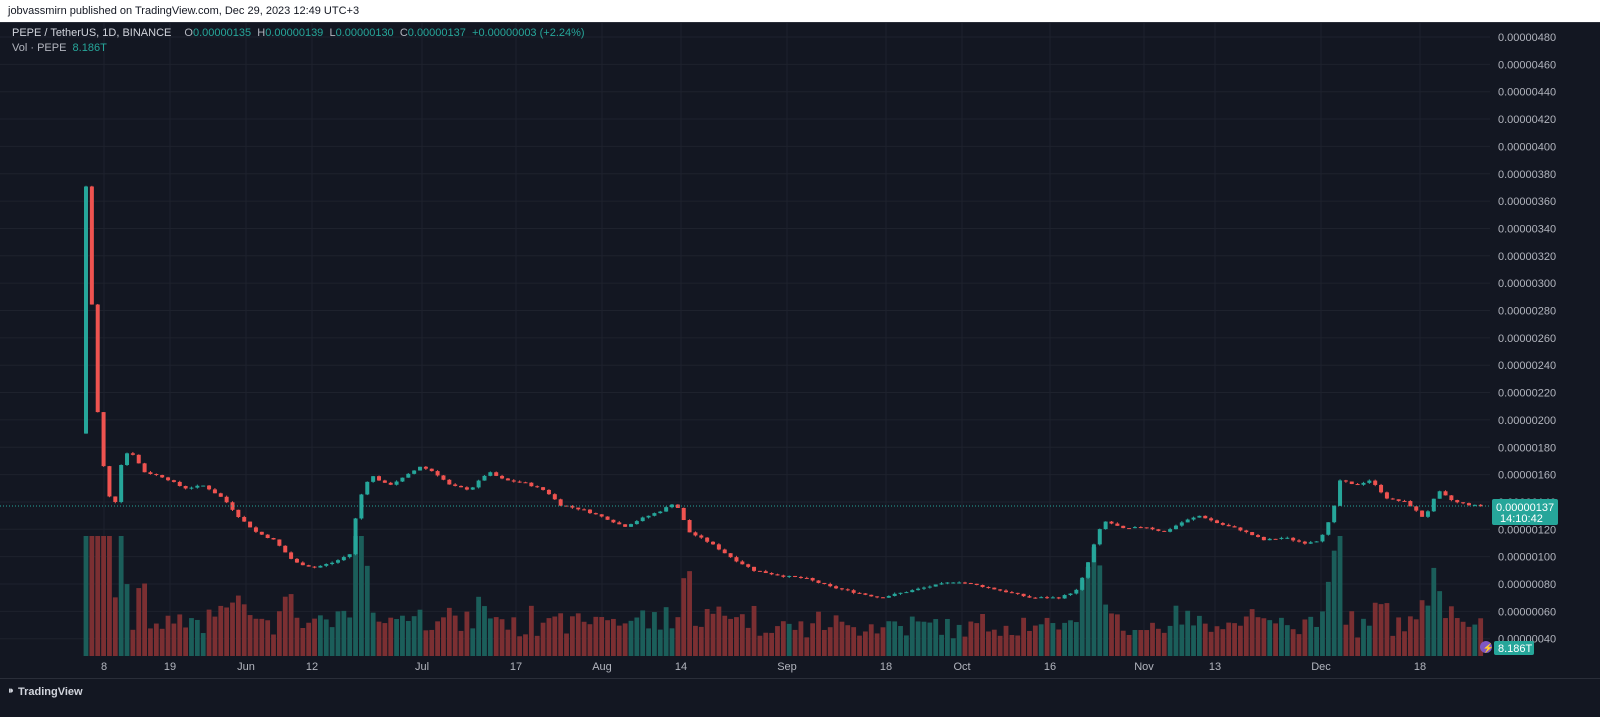 The height and width of the screenshot is (717, 1600). Describe the element at coordinates (436, 33) in the screenshot. I see `close-value: 0.00000137` at that location.